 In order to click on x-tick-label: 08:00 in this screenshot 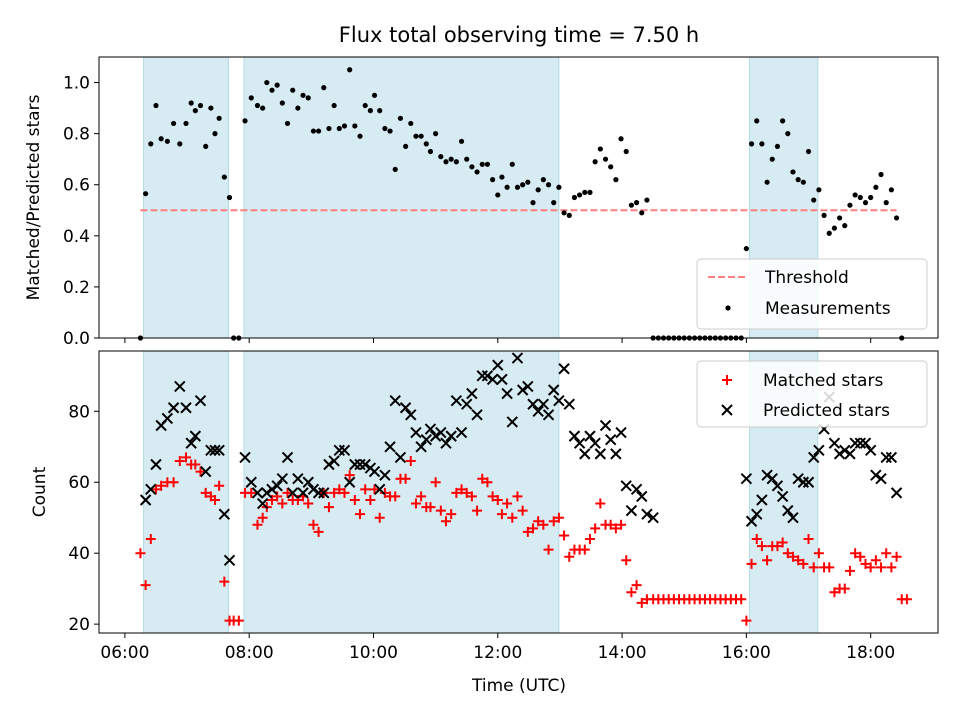, I will do `click(249, 653)`.